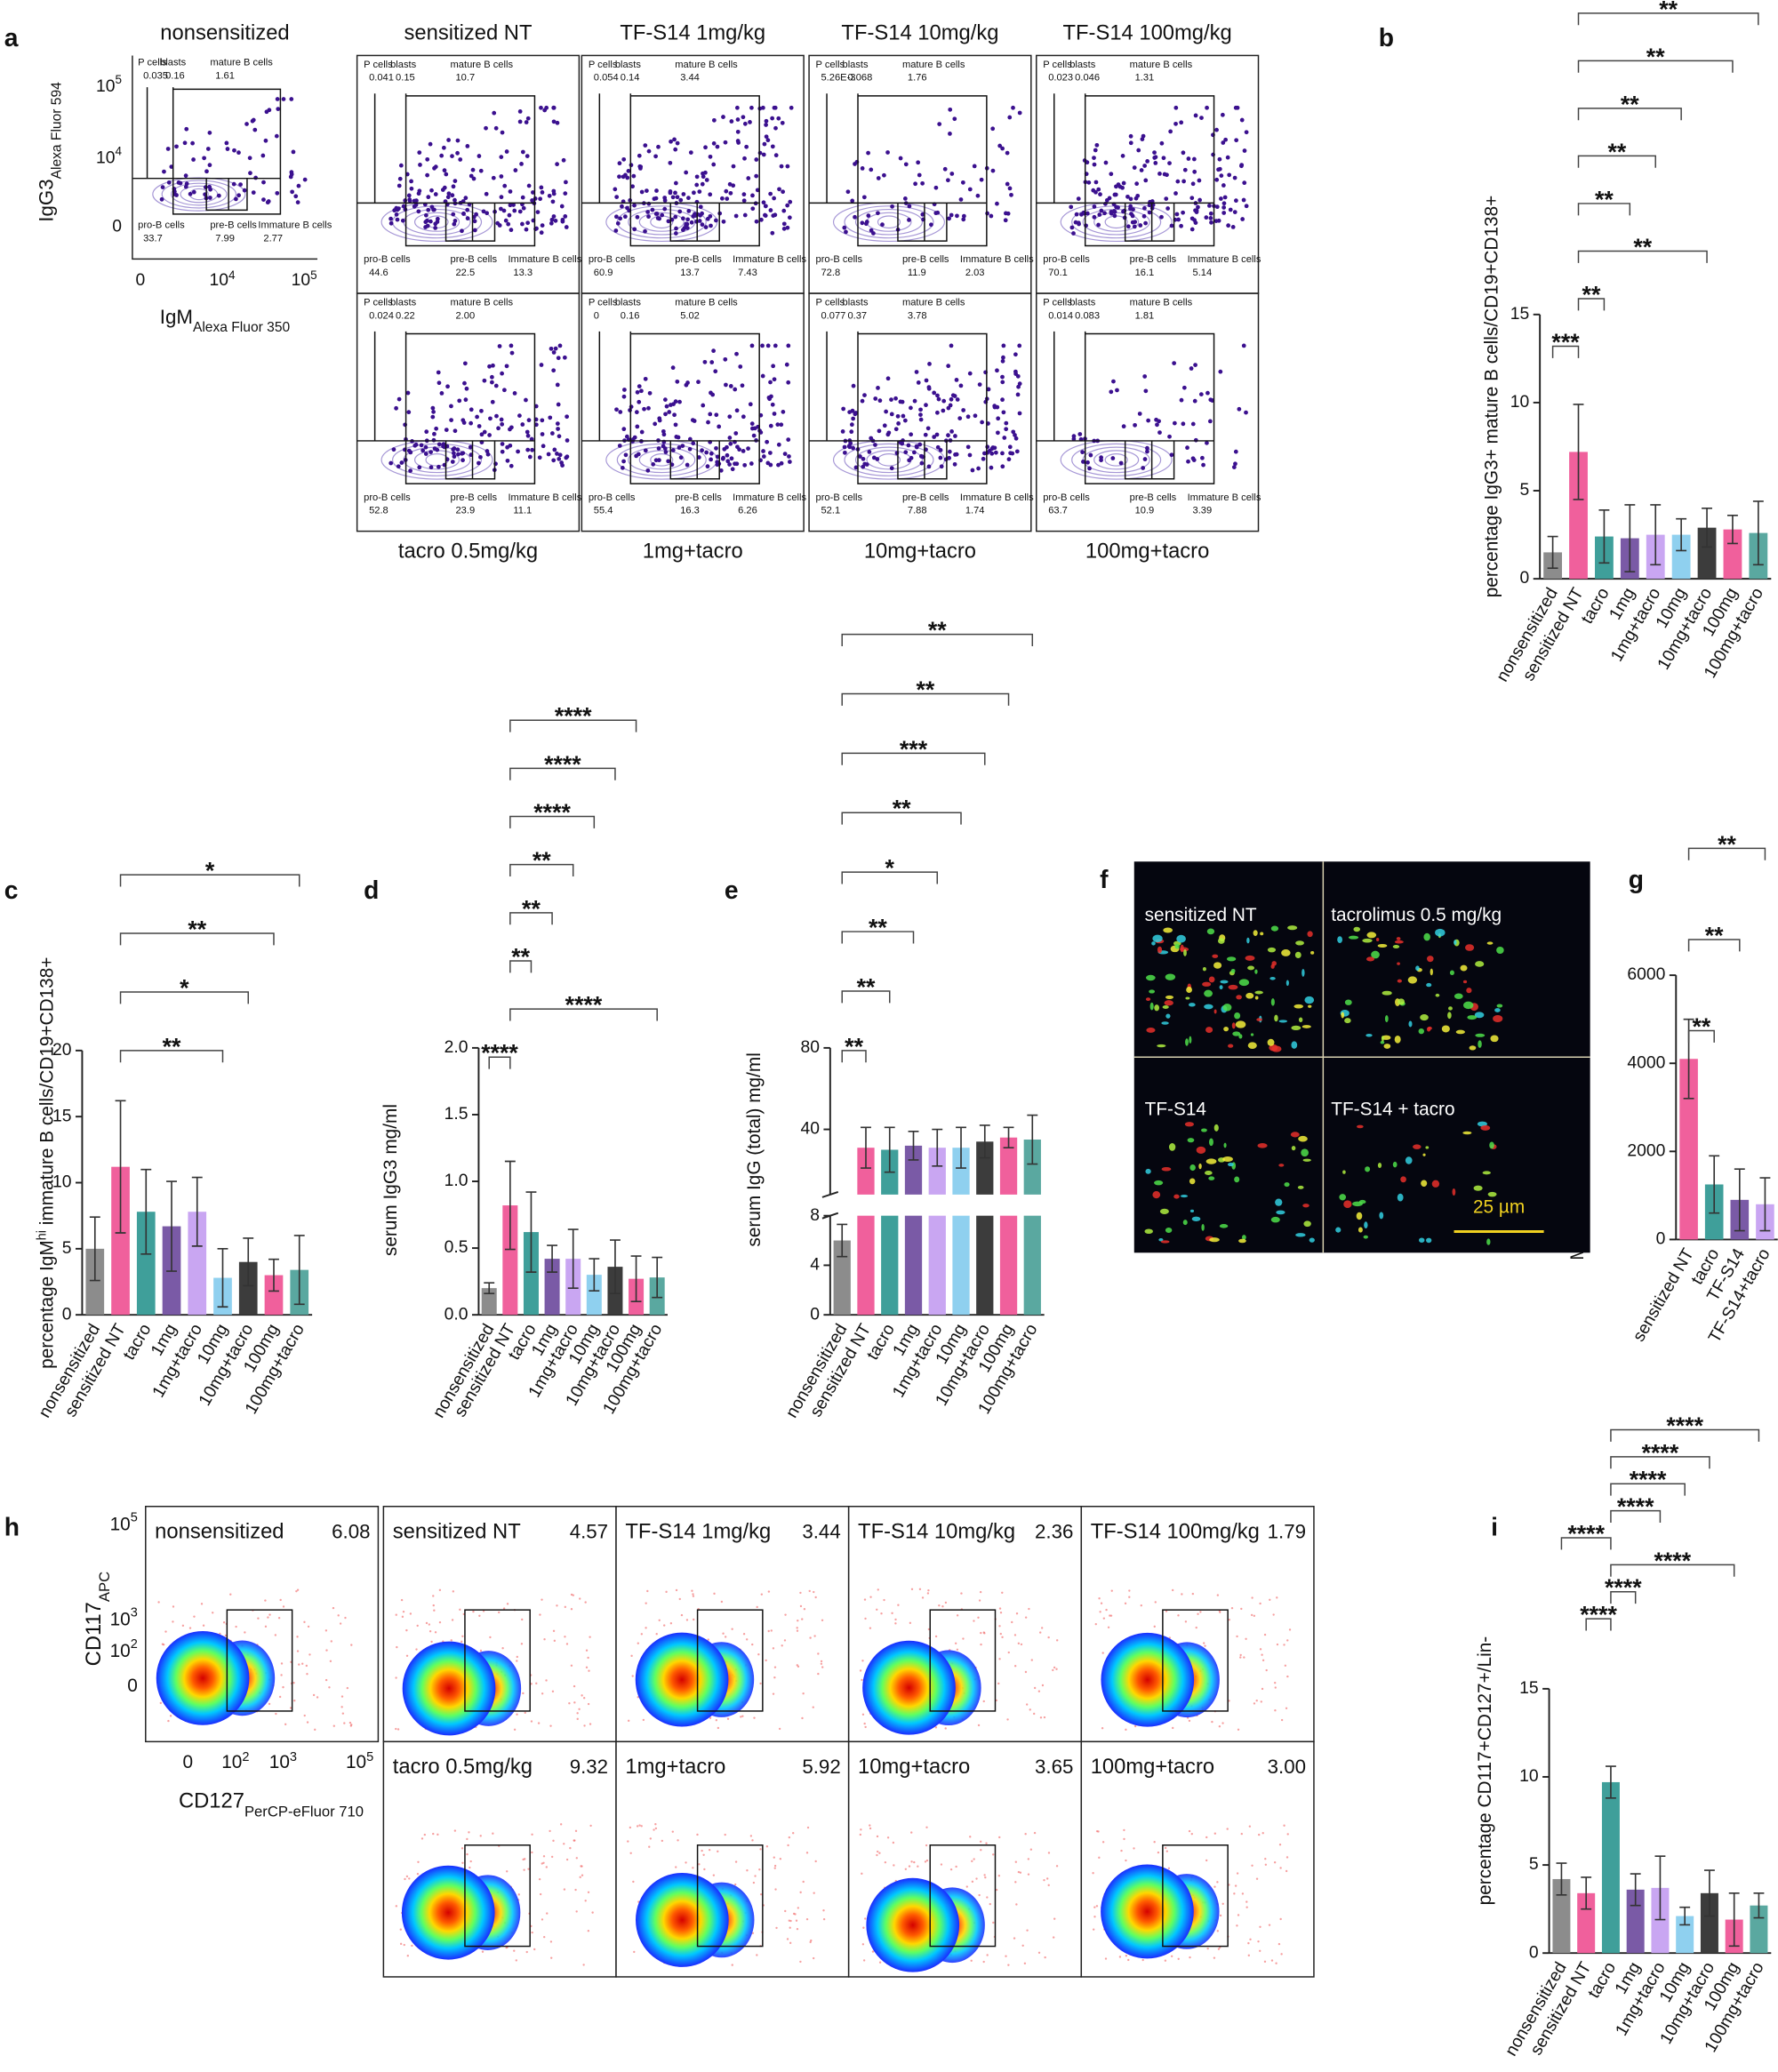 This screenshot has width=1778, height=2072. Describe the element at coordinates (109, 155) in the screenshot. I see `y-tick-label: 104` at that location.